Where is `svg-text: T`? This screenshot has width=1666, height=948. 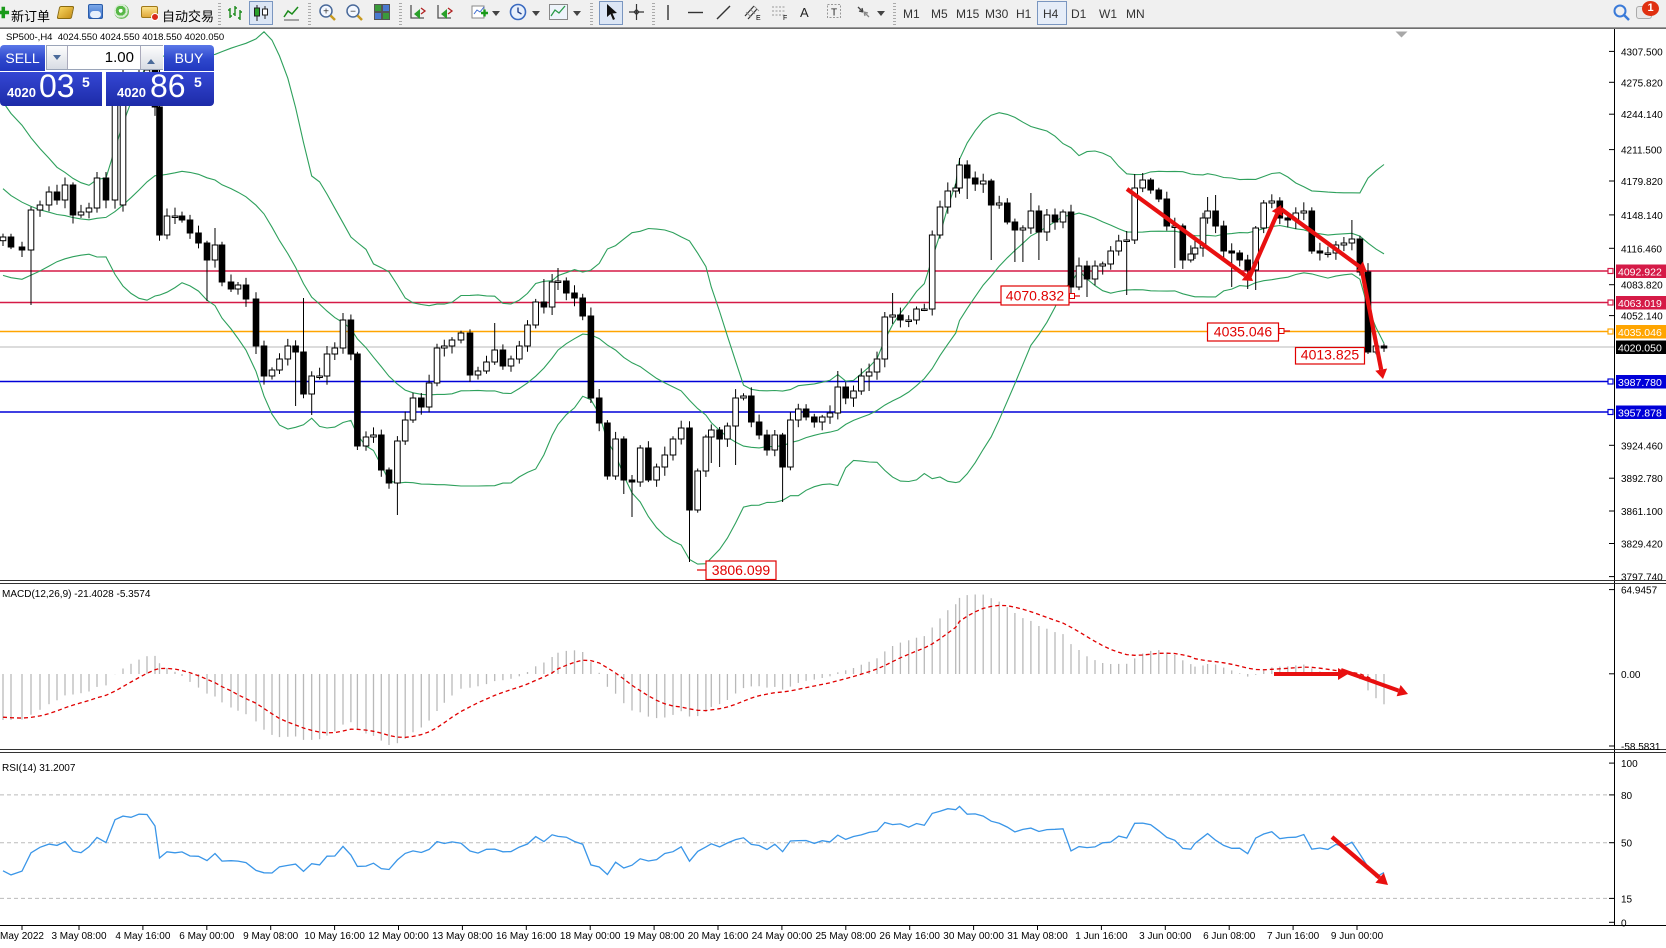
svg-text: T is located at coordinates (834, 13).